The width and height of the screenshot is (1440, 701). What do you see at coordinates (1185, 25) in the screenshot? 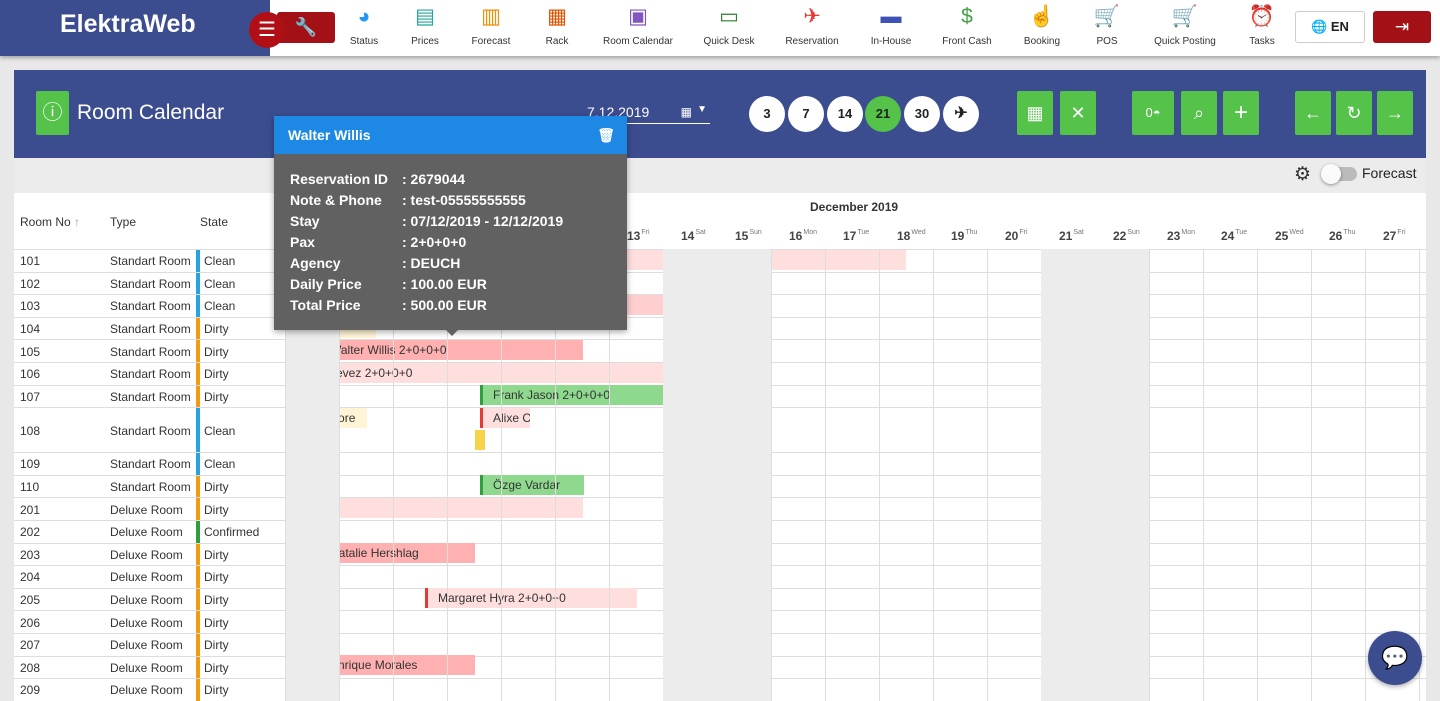
I see `nav-quick-posting: 🛒 Quick Posting` at bounding box center [1185, 25].